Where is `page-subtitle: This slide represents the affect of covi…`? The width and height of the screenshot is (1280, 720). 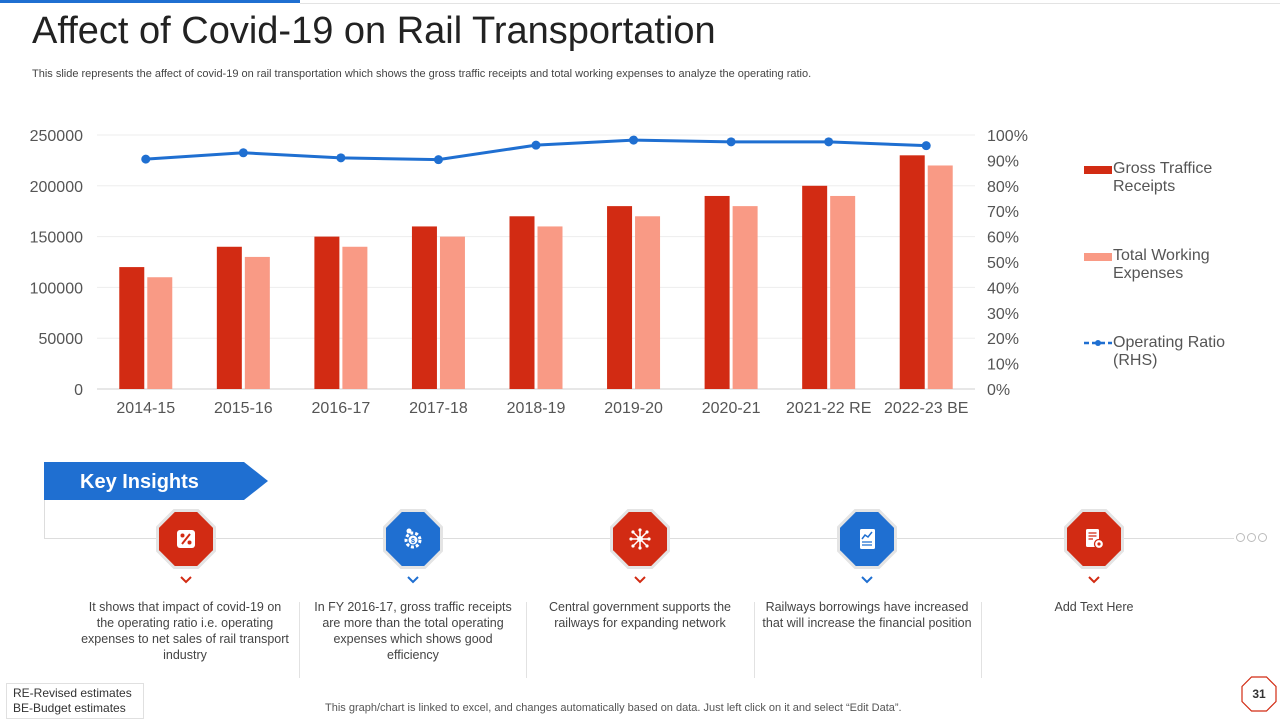 page-subtitle: This slide represents the affect of covi… is located at coordinates (422, 74).